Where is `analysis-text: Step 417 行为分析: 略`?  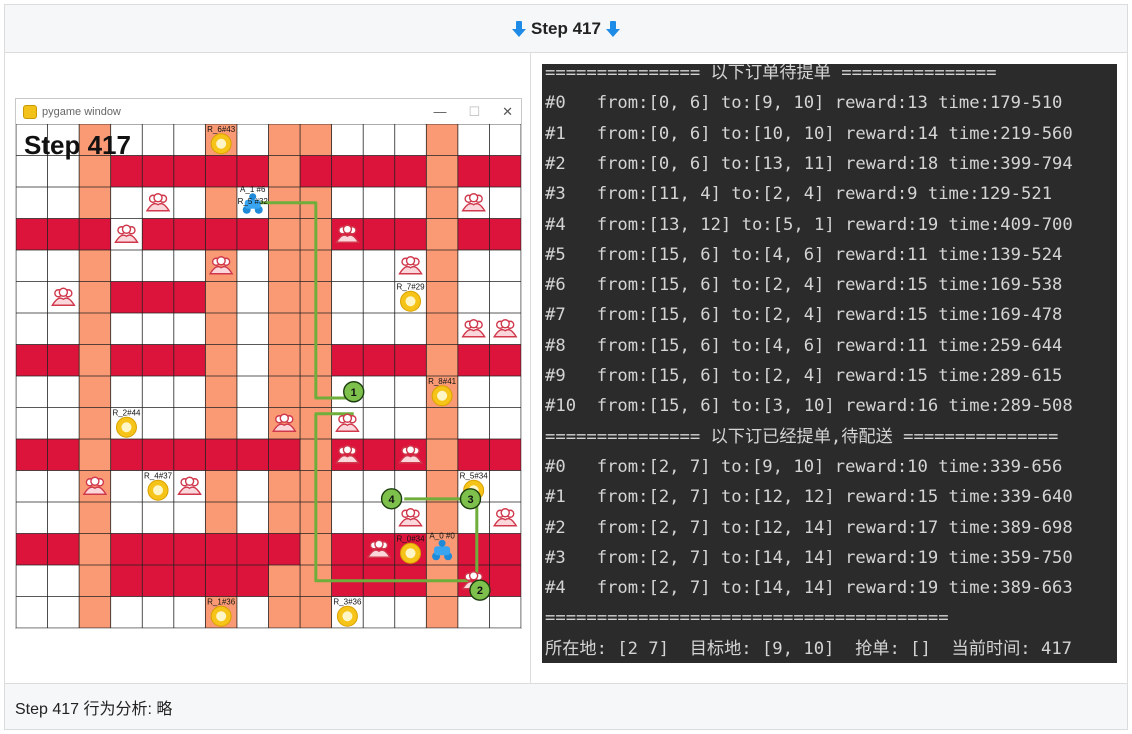 analysis-text: Step 417 行为分析: 略 is located at coordinates (94, 709).